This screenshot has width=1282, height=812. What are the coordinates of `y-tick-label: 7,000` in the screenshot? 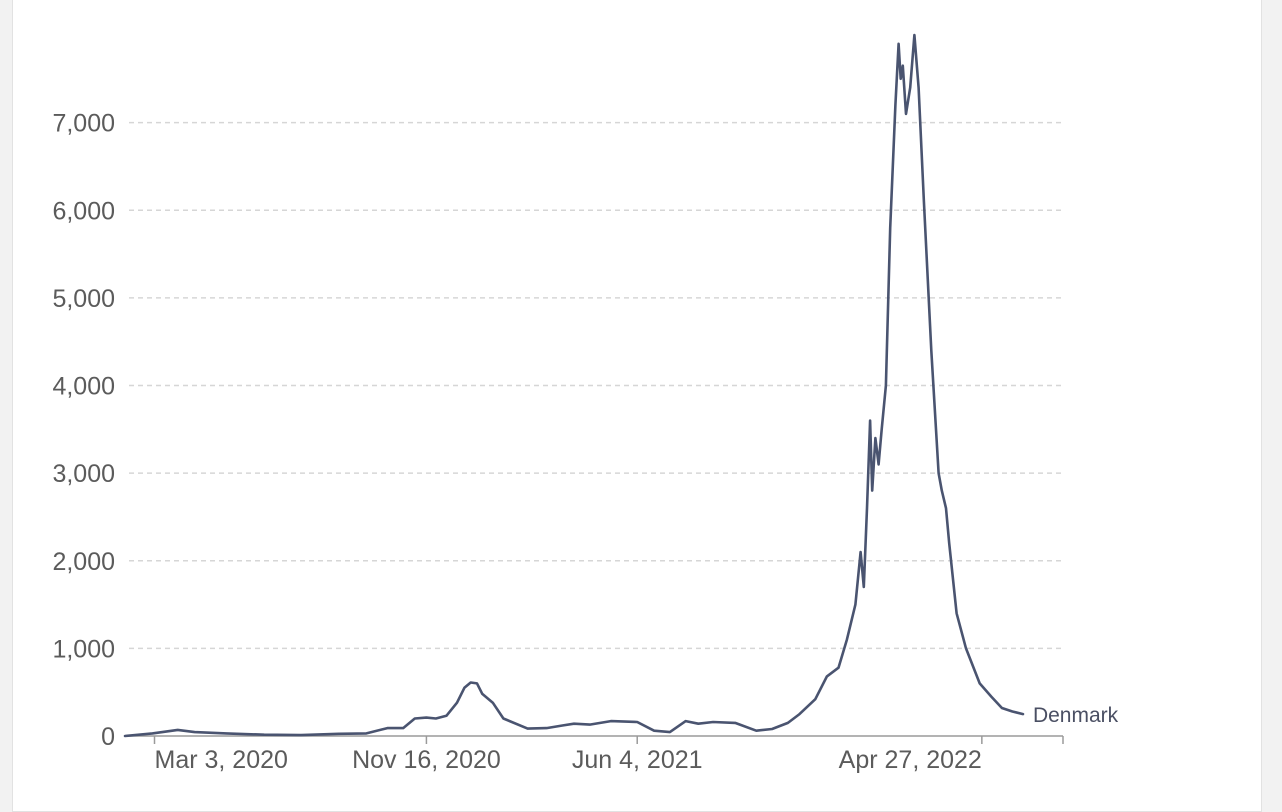 It's located at (83, 124).